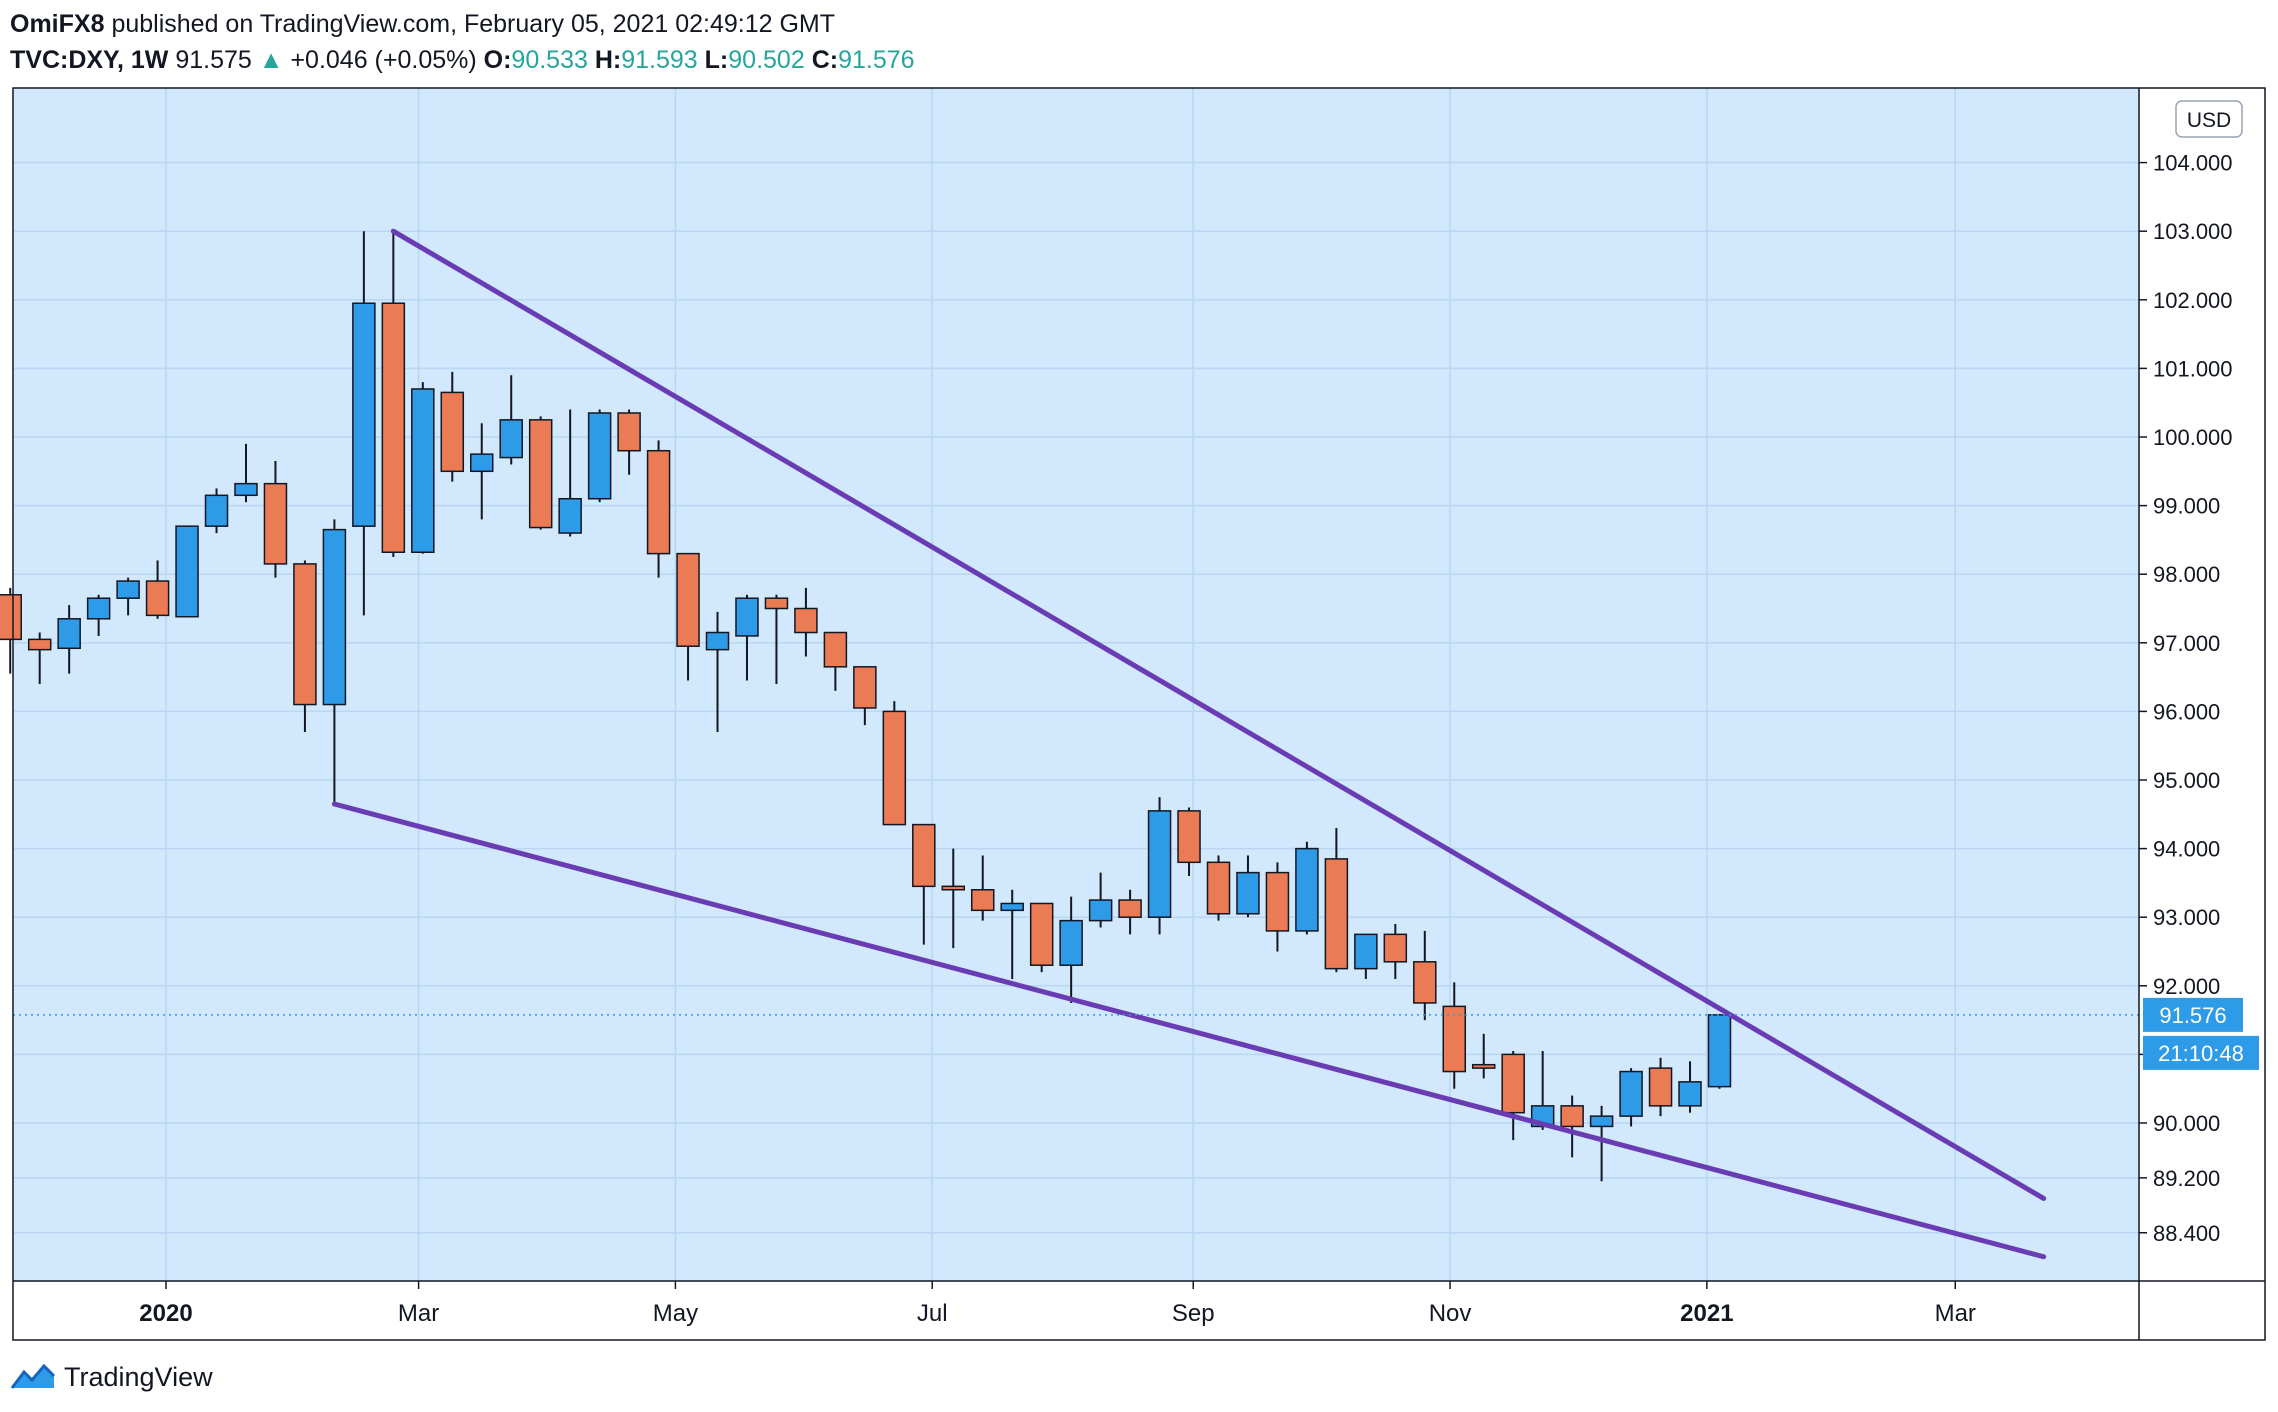 The height and width of the screenshot is (1412, 2278). Describe the element at coordinates (2186, 849) in the screenshot. I see `y-tick-label: 94.000` at that location.